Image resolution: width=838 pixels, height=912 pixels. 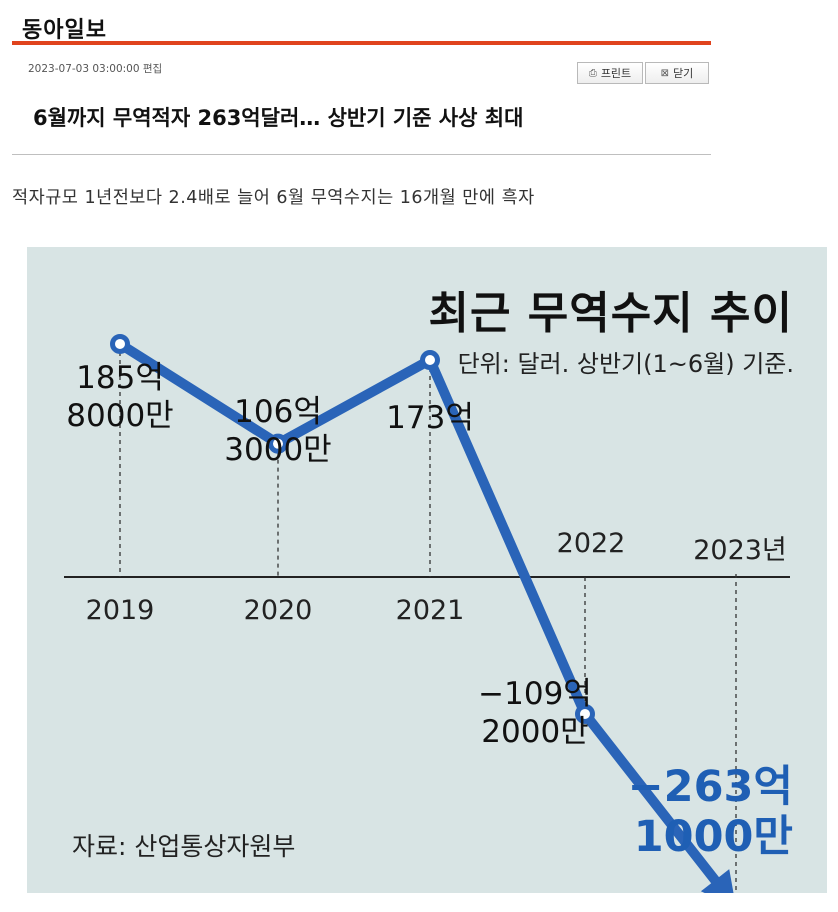 I want to click on edit-timestamp: 2023-07-03 03:00:00 편집, so click(x=95, y=69).